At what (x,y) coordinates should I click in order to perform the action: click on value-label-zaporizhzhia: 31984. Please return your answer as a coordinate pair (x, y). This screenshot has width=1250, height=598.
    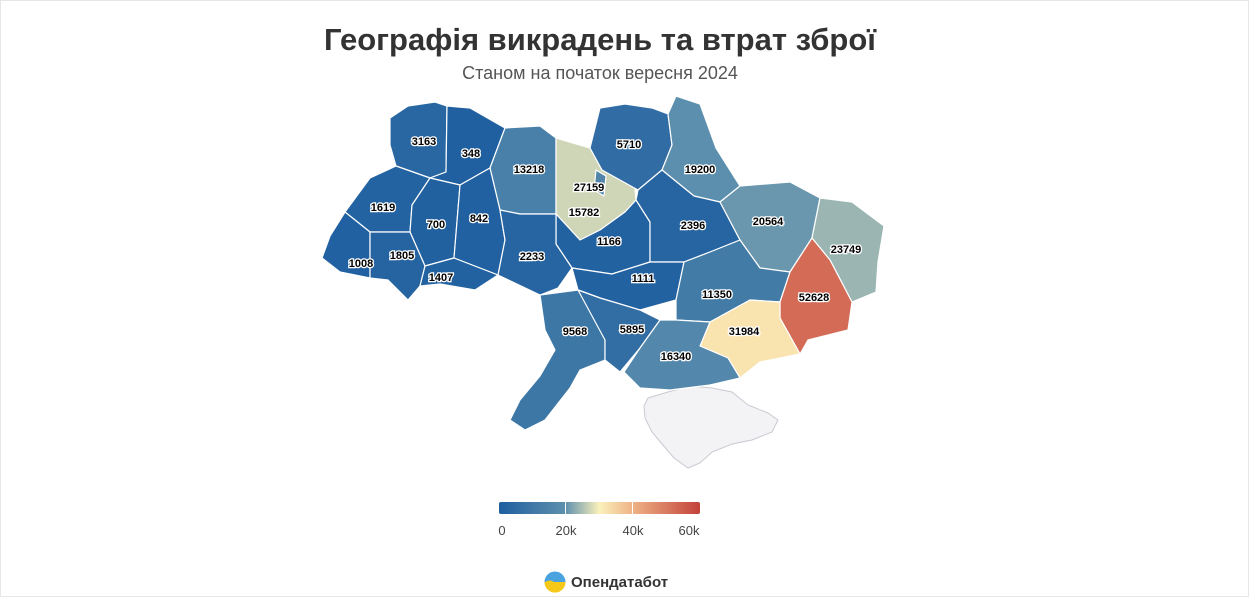
    Looking at the image, I should click on (744, 332).